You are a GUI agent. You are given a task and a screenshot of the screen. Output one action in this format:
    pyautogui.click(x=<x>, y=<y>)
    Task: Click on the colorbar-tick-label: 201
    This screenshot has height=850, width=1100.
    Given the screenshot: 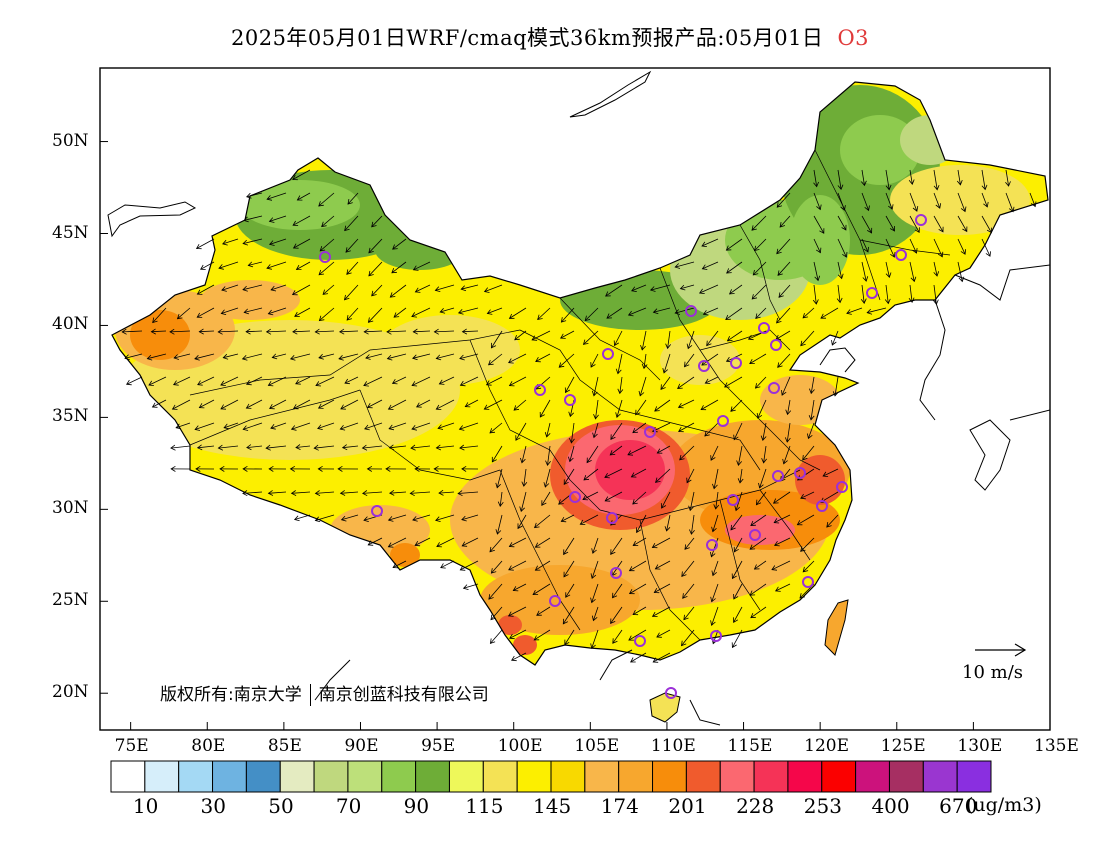 What is the action you would take?
    pyautogui.click(x=687, y=806)
    